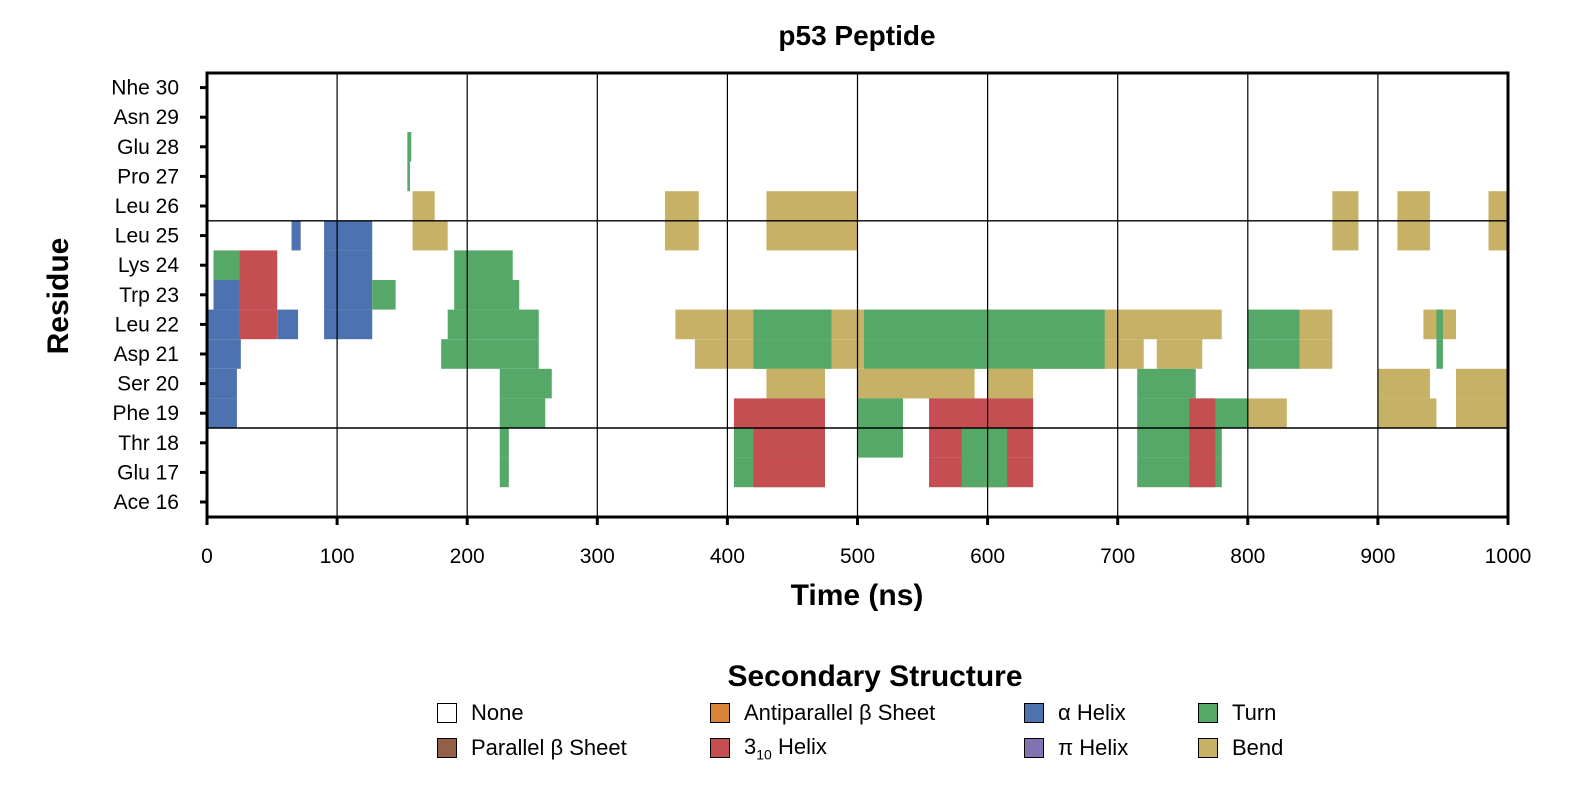 The height and width of the screenshot is (795, 1590). I want to click on y-tick-label: Trp 23, so click(149, 295).